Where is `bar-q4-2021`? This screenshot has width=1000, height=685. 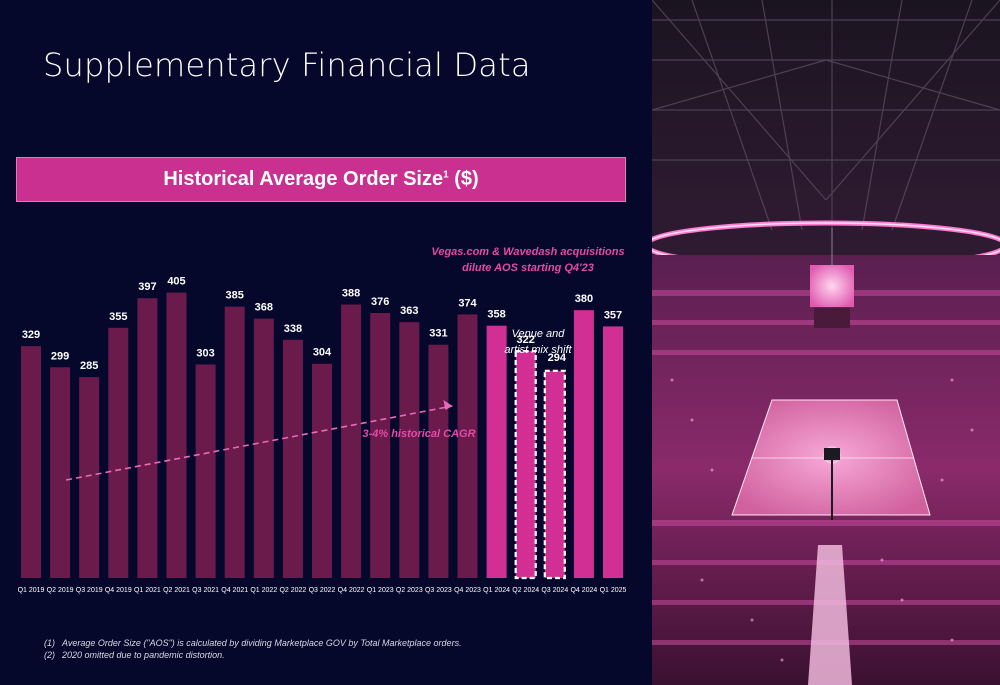 bar-q4-2021 is located at coordinates (234, 442).